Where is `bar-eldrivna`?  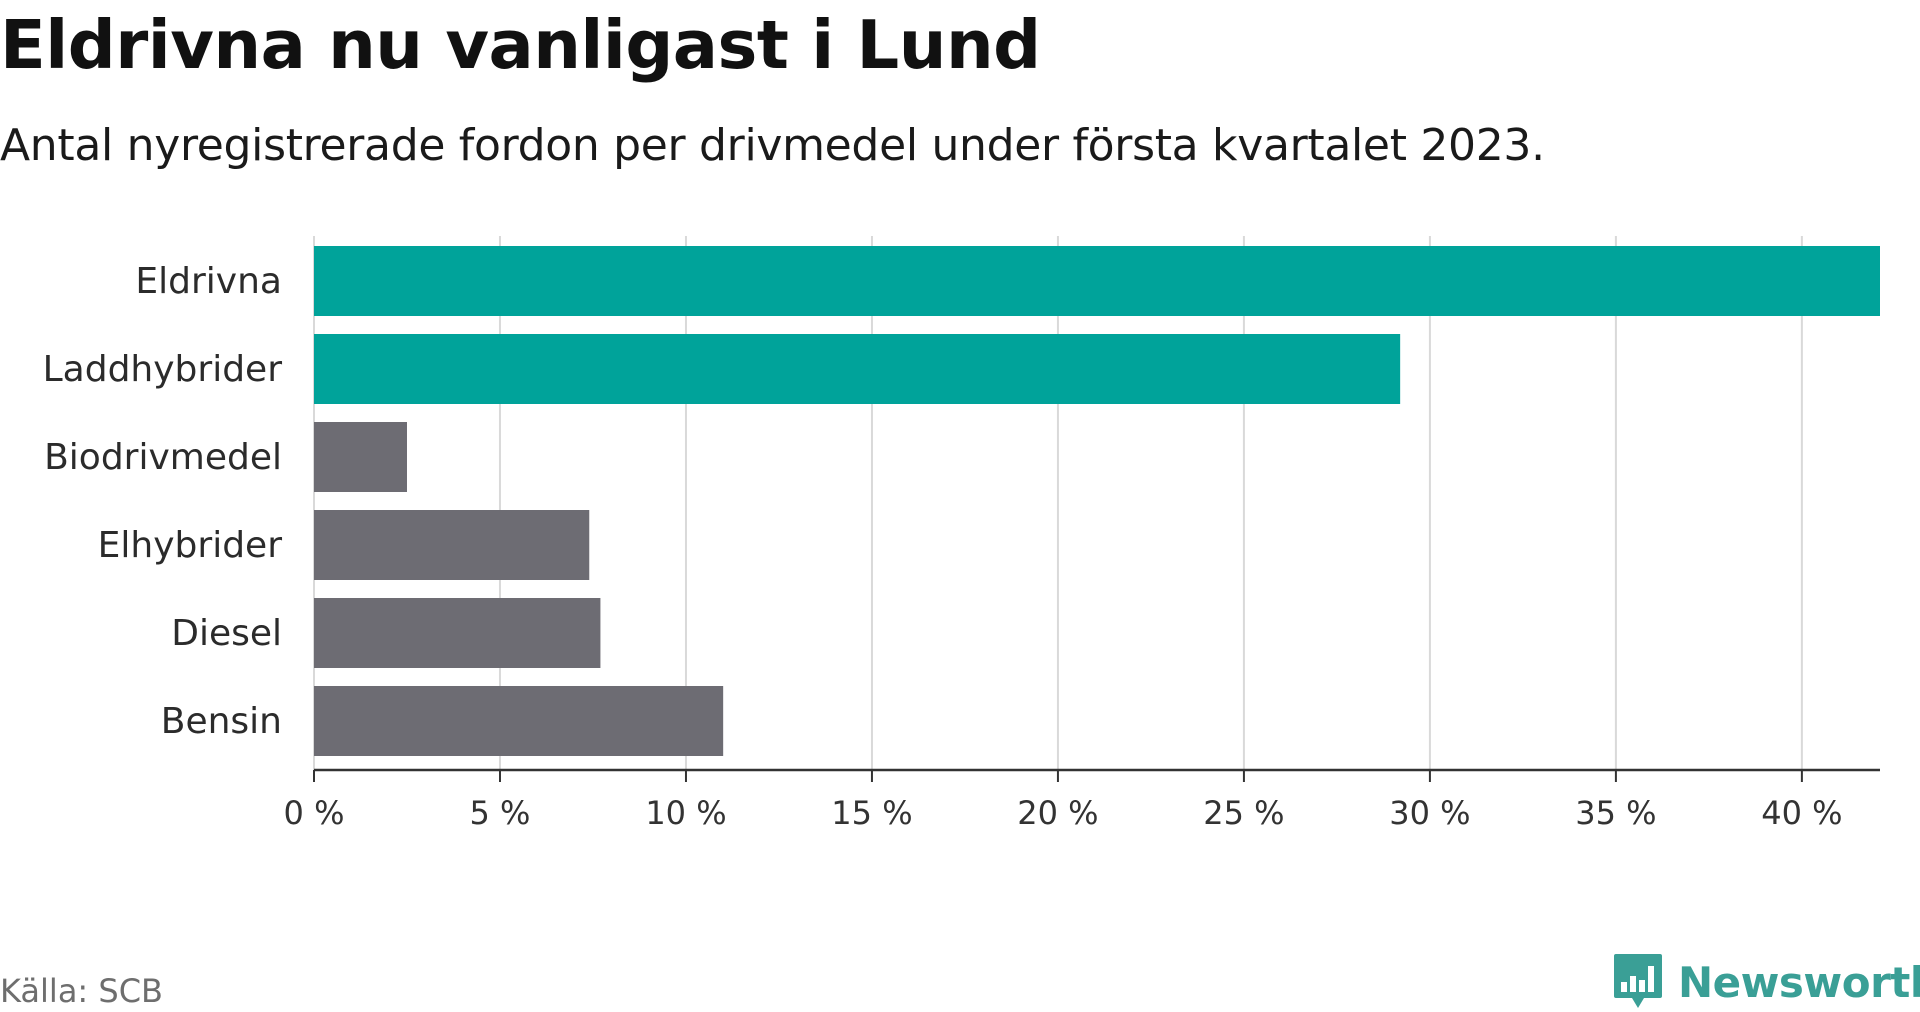 bar-eldrivna is located at coordinates (1097, 281).